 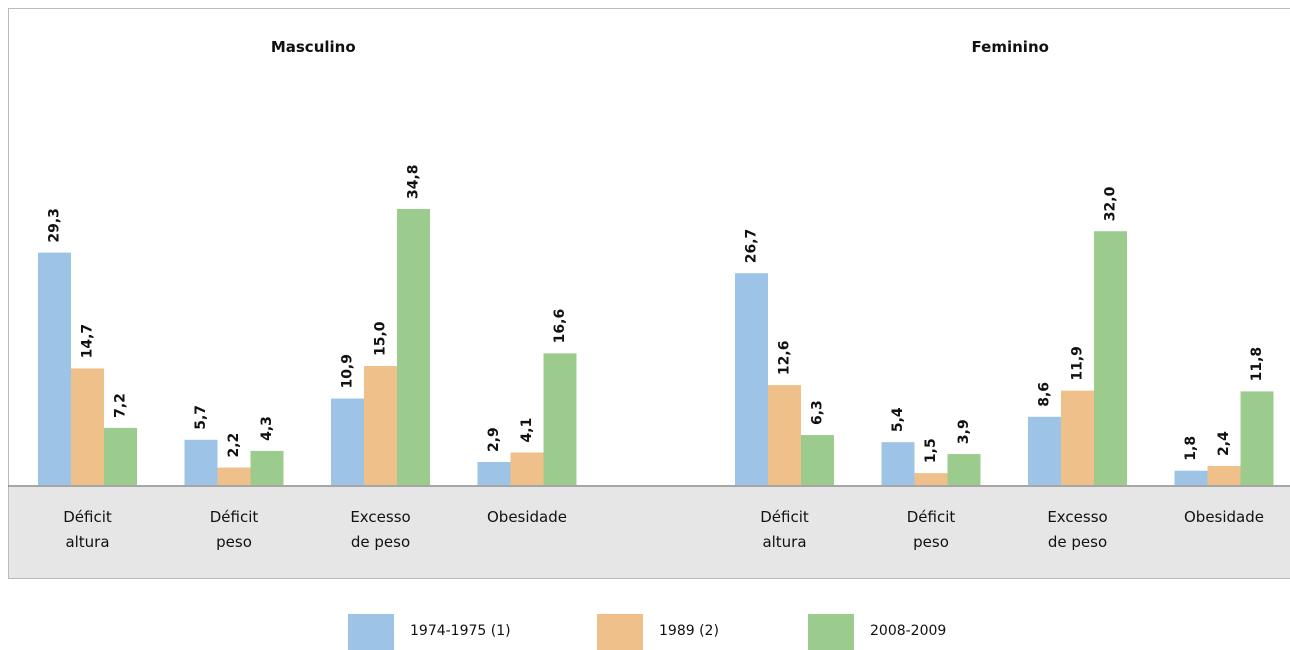 I want to click on value-label: 34,8, so click(x=414, y=181).